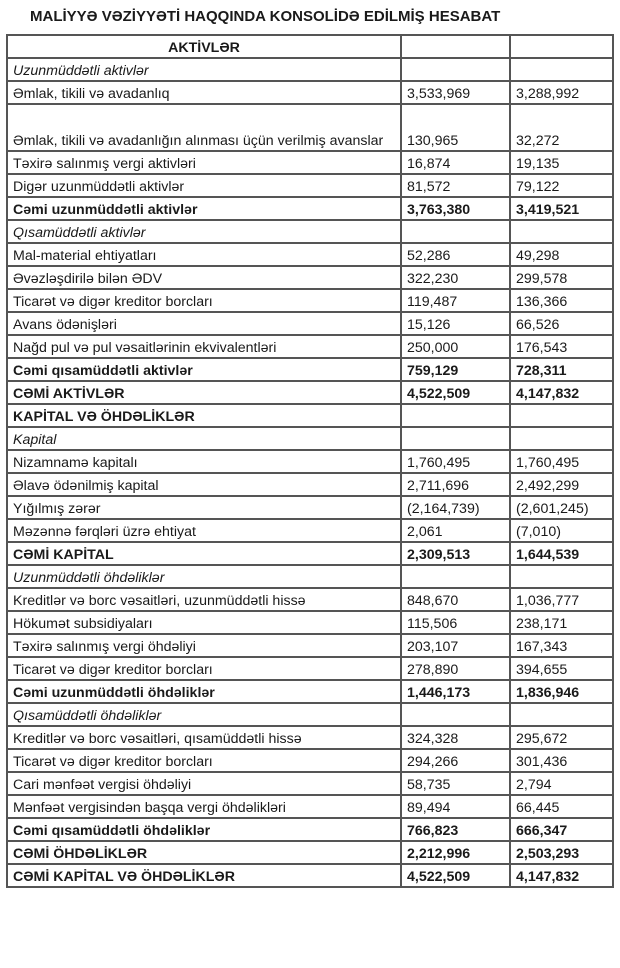  I want to click on value-prior-year: 66,445, so click(561, 806).